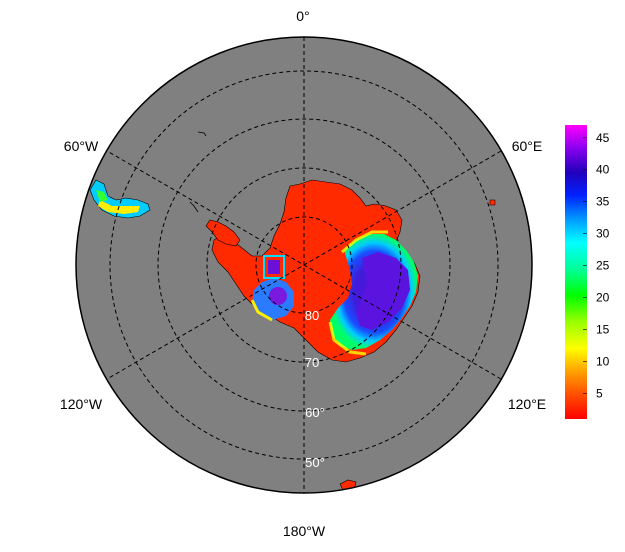 The height and width of the screenshot is (552, 625). Describe the element at coordinates (599, 393) in the screenshot. I see `colorbar-tick-label: 5` at that location.